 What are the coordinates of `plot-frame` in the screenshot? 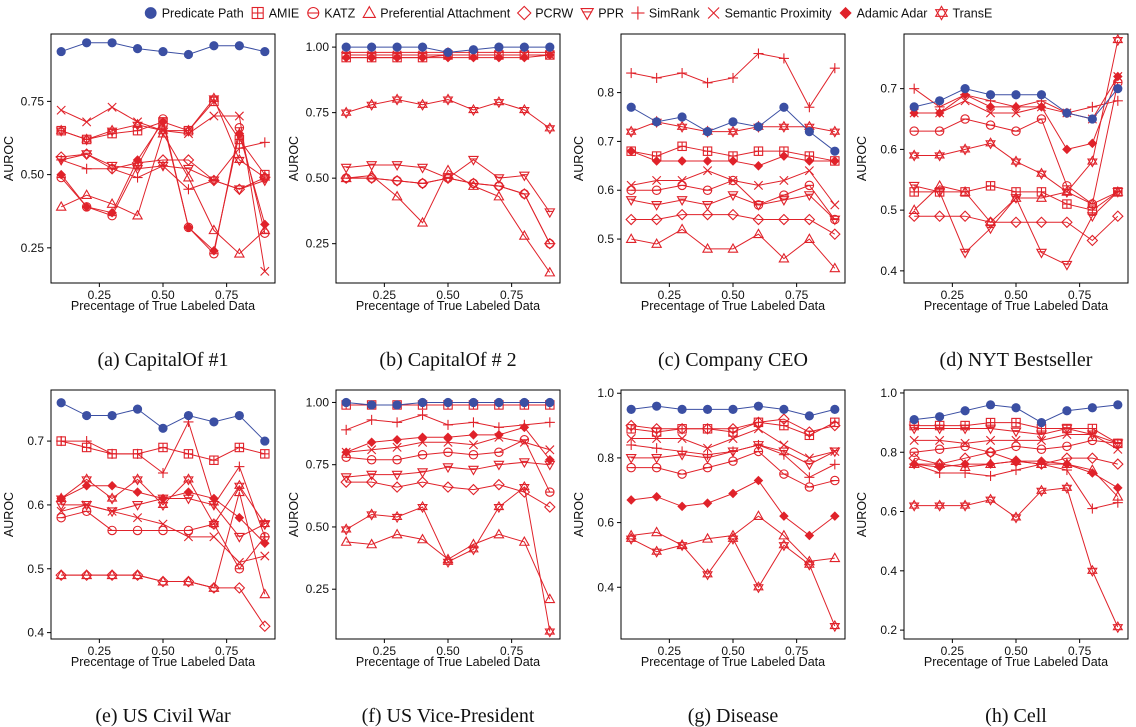 It's located at (448, 158).